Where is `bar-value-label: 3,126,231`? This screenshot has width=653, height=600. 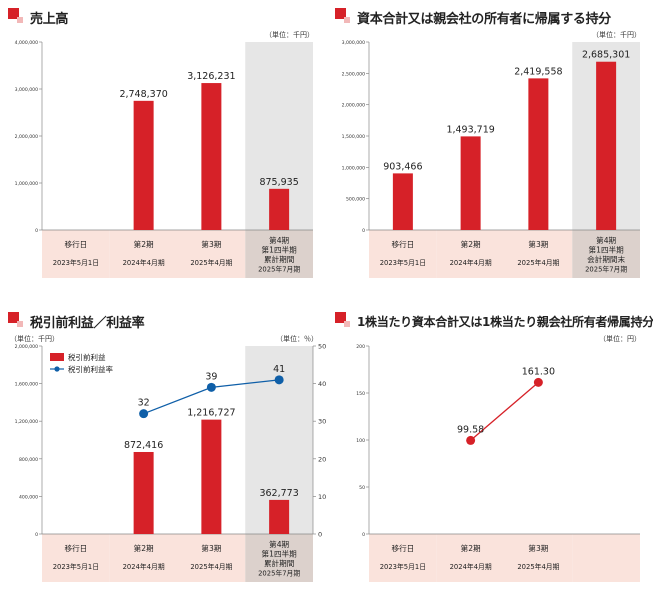 bar-value-label: 3,126,231 is located at coordinates (211, 76).